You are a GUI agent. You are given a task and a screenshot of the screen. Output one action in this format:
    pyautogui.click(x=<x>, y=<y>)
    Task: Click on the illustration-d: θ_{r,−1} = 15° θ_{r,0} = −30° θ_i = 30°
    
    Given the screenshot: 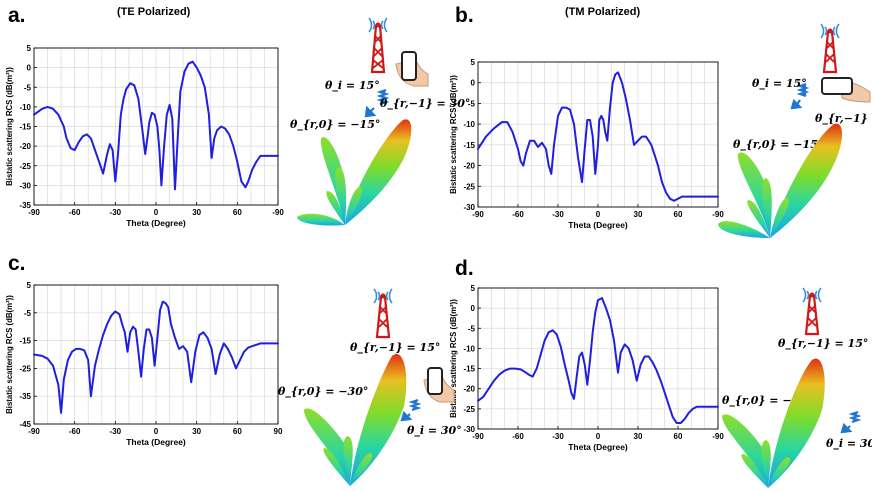 What is the action you would take?
    pyautogui.click(x=797, y=387)
    